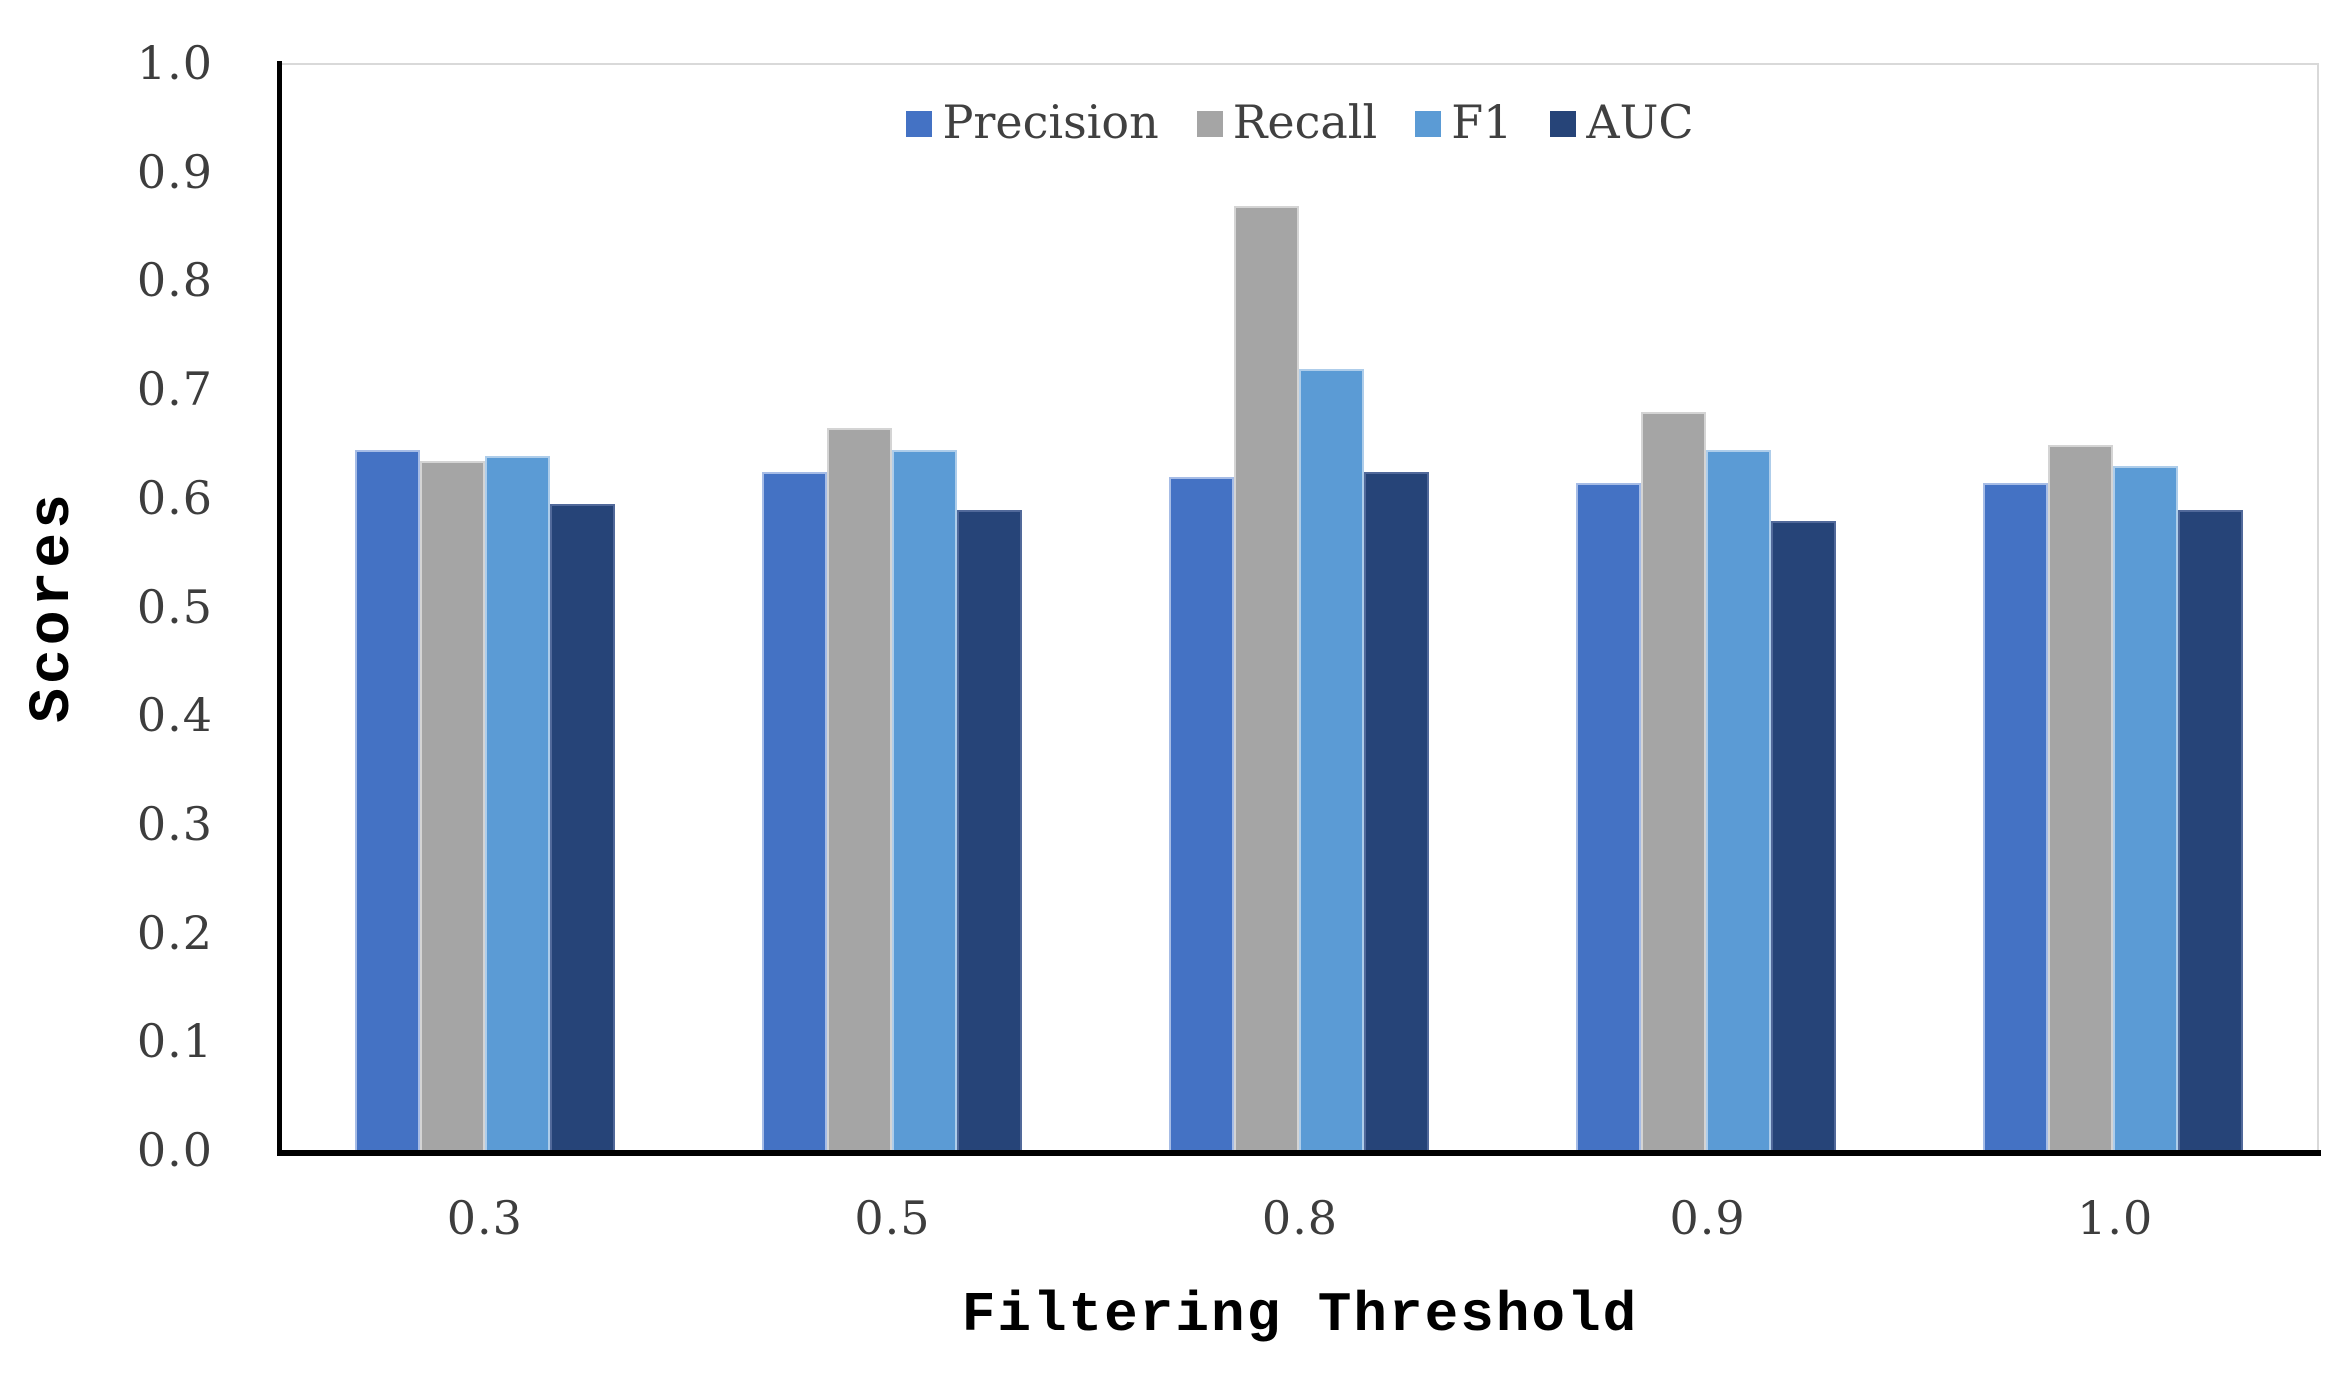 This screenshot has width=2341, height=1379. What do you see at coordinates (1609, 816) in the screenshot?
I see `bar-precision-0.9` at bounding box center [1609, 816].